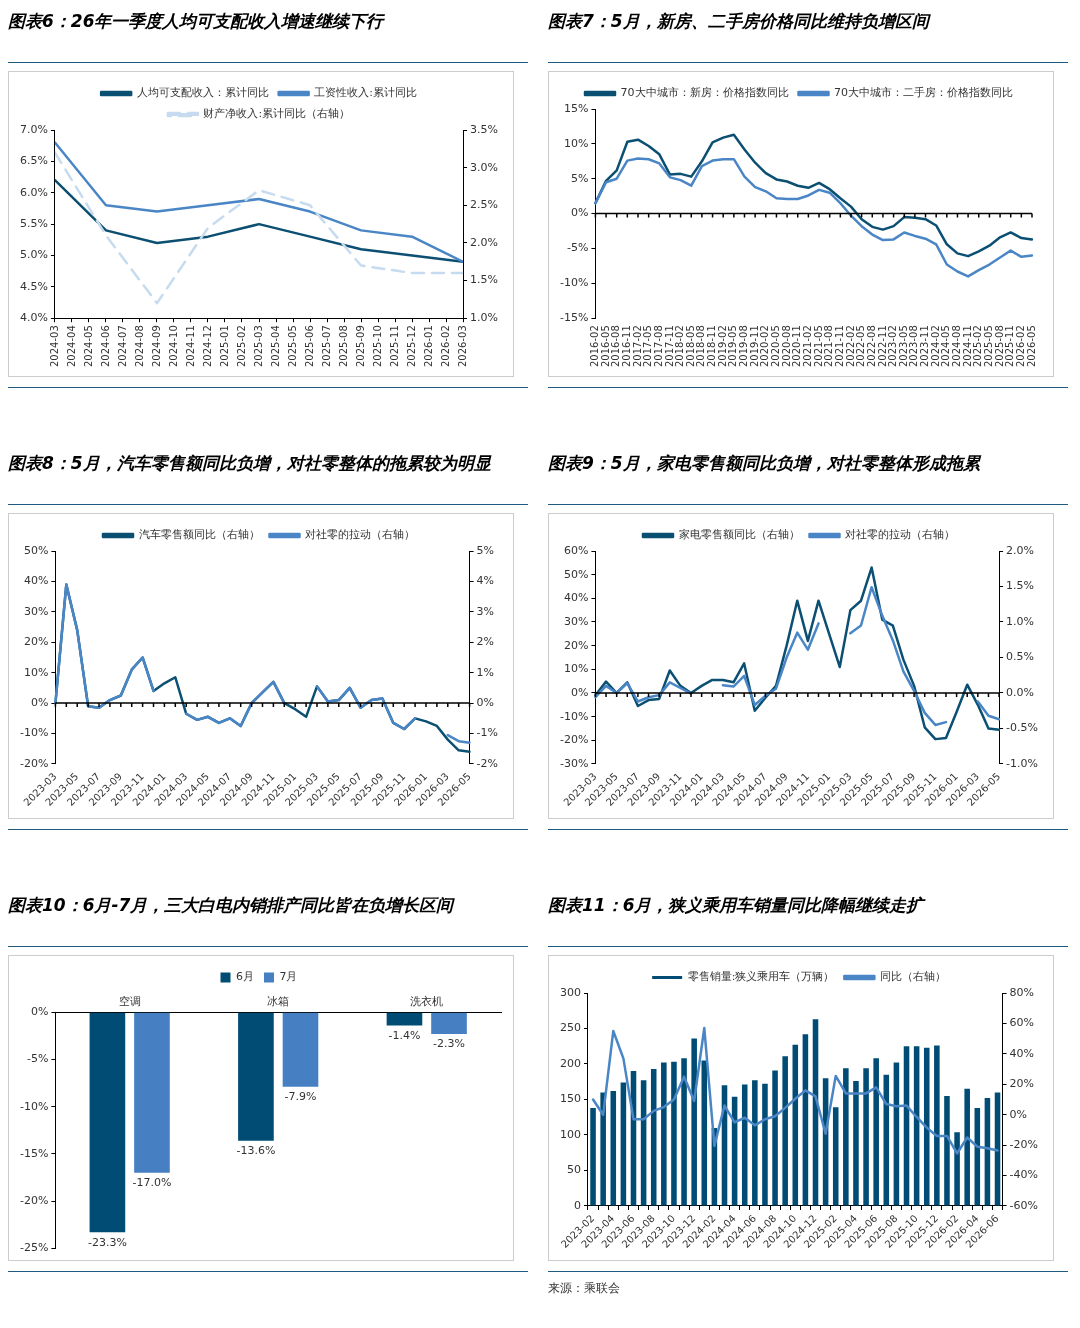  What do you see at coordinates (485, 581) in the screenshot?
I see `y2-tick-label: 4%` at bounding box center [485, 581].